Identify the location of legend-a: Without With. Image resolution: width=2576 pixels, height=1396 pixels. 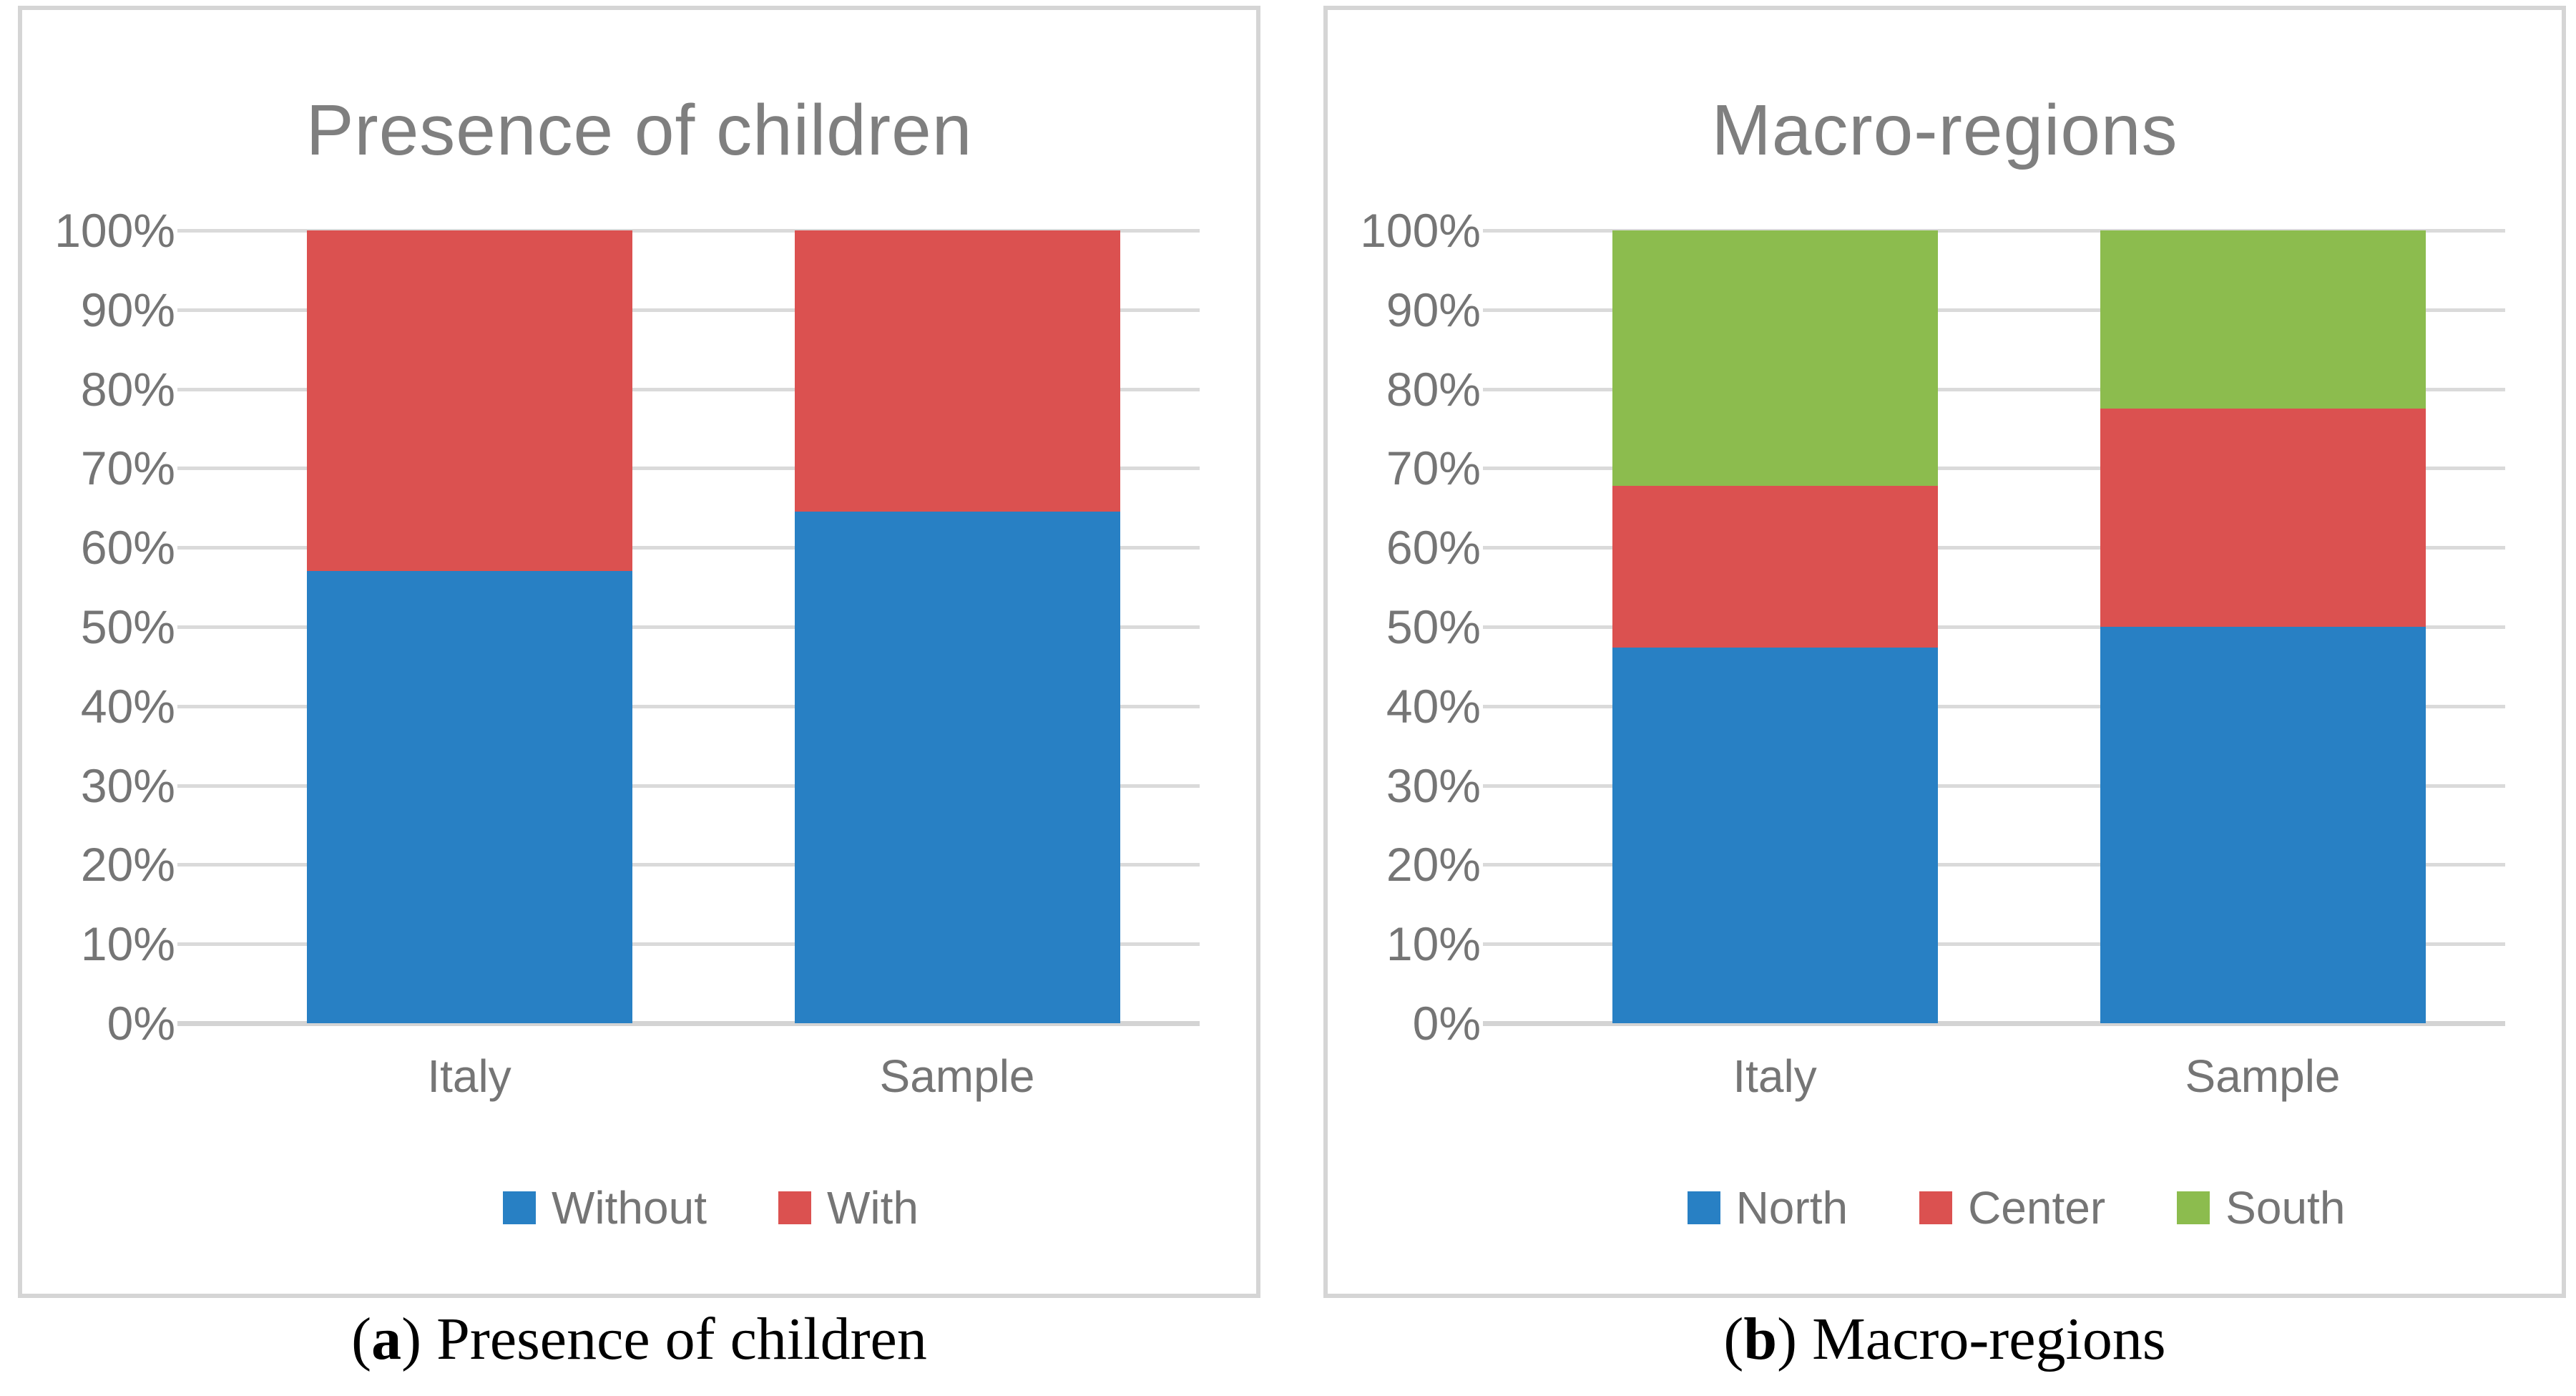
(711, 1208).